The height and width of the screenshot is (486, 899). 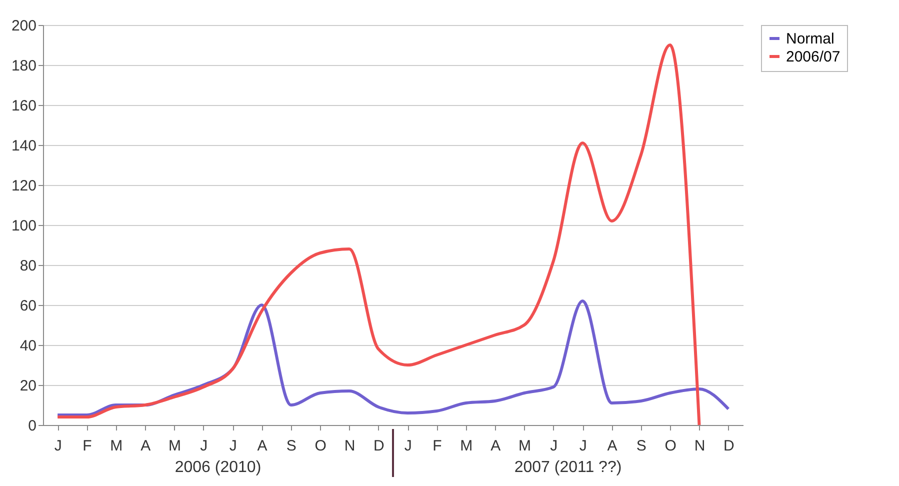 I want to click on y-tick-label: 160, so click(x=23, y=106).